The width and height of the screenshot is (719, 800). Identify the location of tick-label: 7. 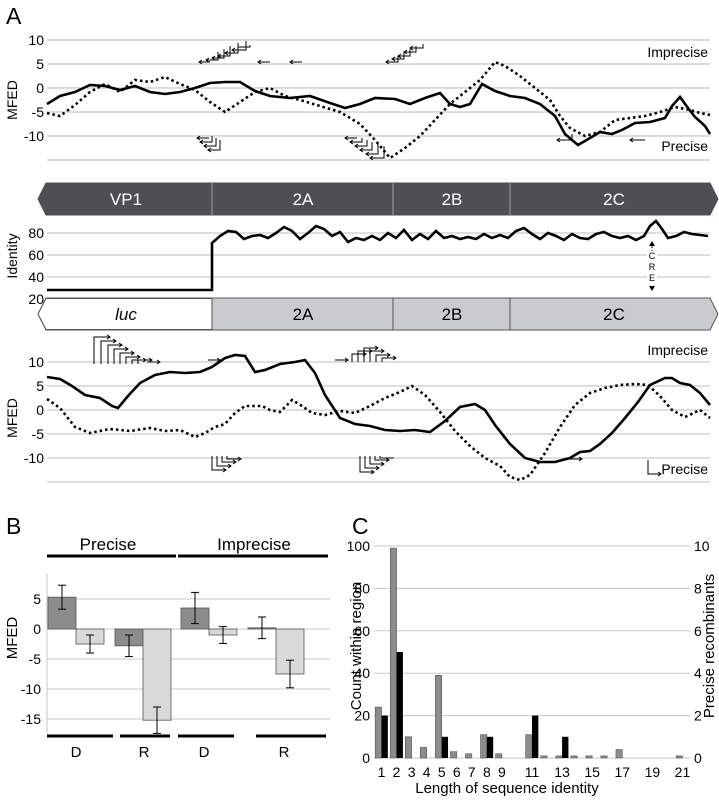
(472, 772).